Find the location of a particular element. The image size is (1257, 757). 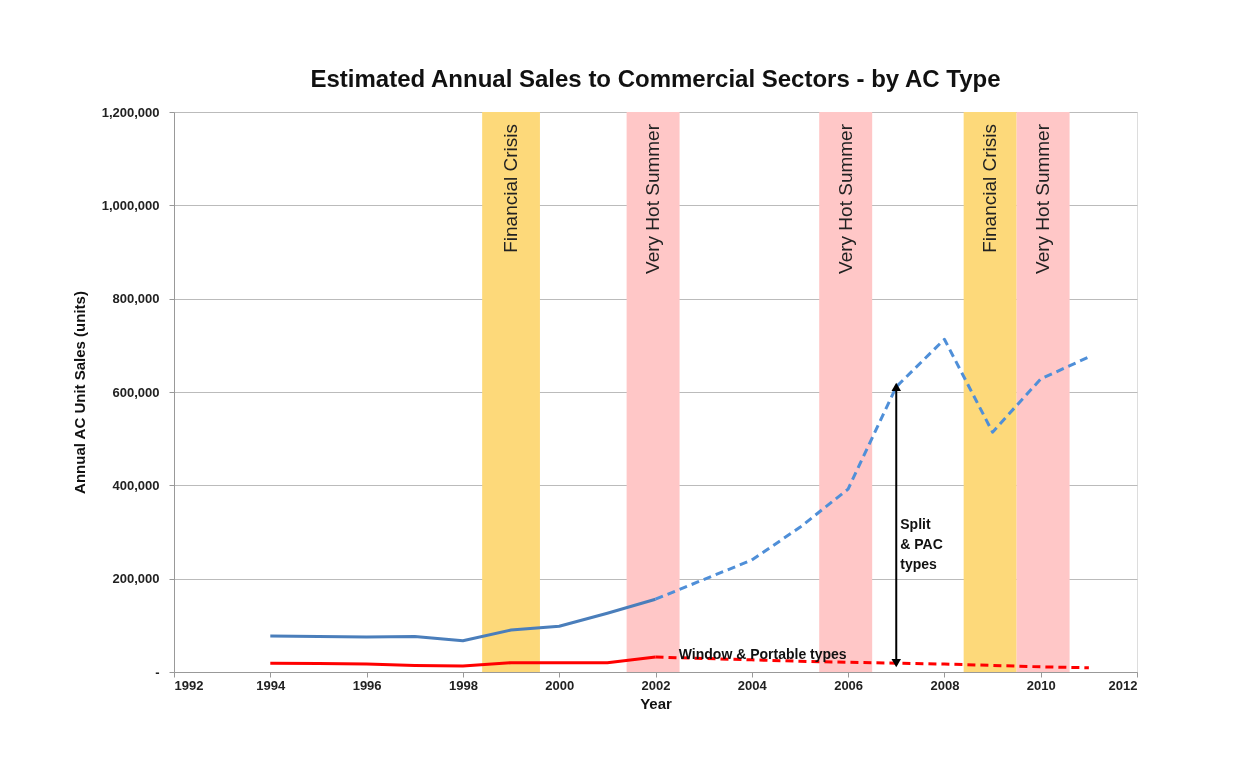

x-tick-label: 2004 is located at coordinates (752, 685).